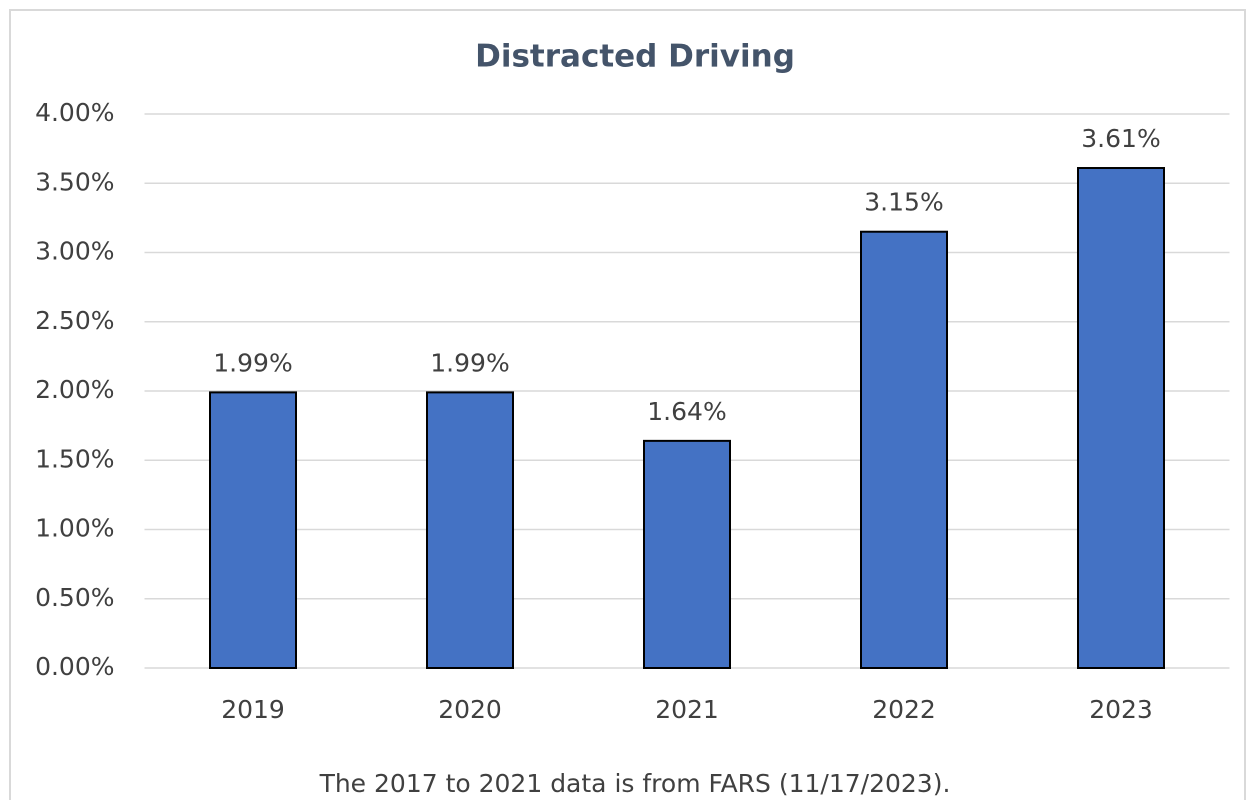 The height and width of the screenshot is (804, 1254). I want to click on y-tick-label: 3.00%, so click(74, 251).